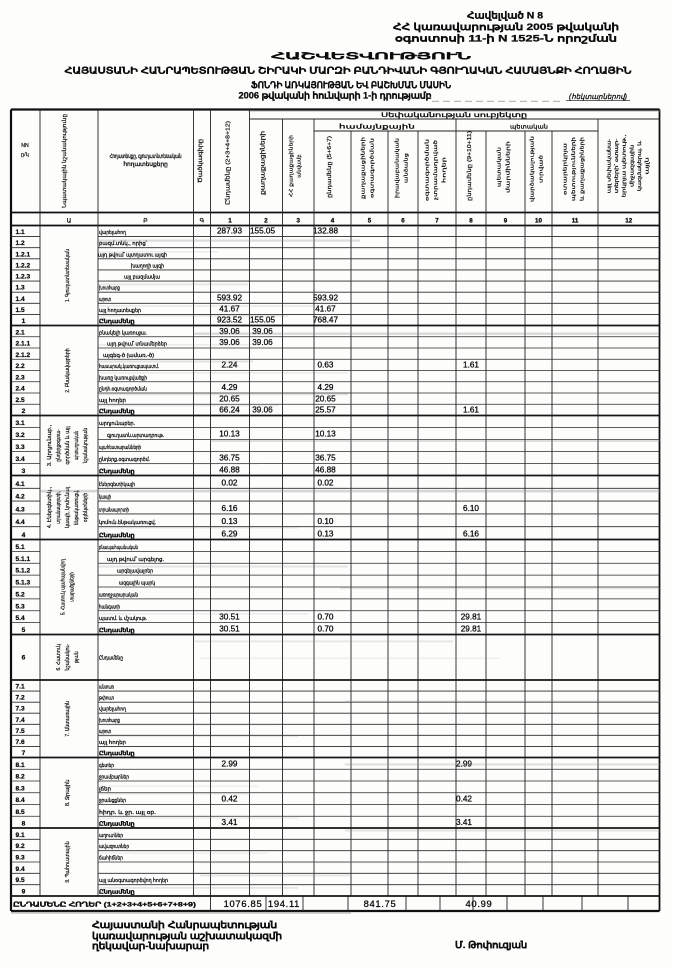 Image resolution: width=673 pixels, height=973 pixels. I want to click on svg-text: անտառ, so click(106, 687).